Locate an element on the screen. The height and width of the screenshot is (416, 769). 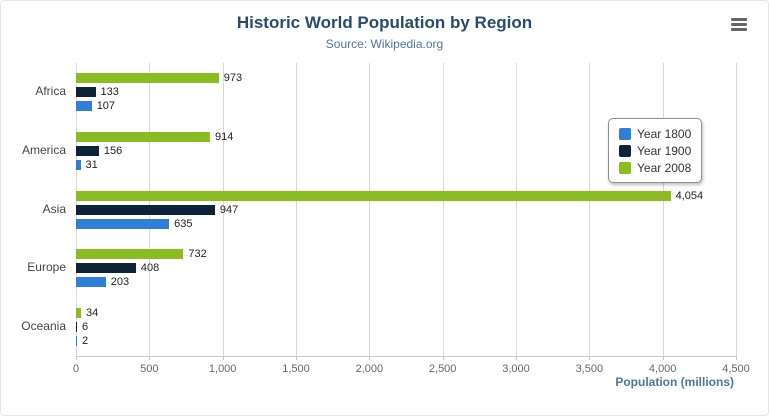
bar-value-label: 133 is located at coordinates (109, 92).